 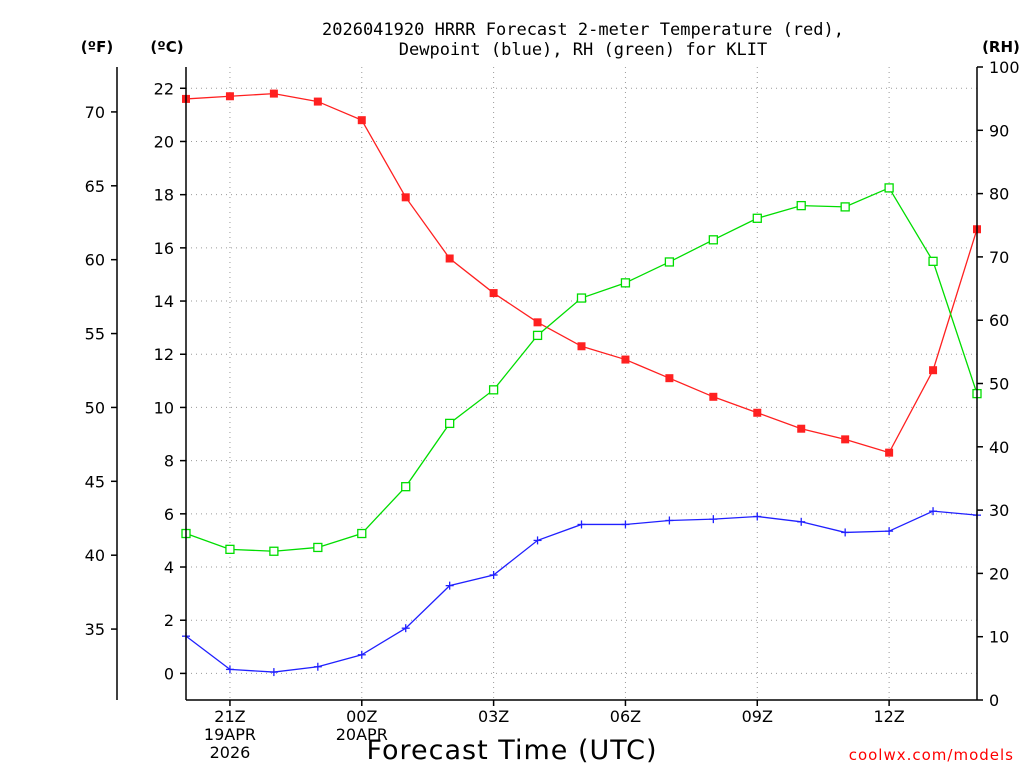 What do you see at coordinates (493, 716) in the screenshot?
I see `x-tick-label: 03Z` at bounding box center [493, 716].